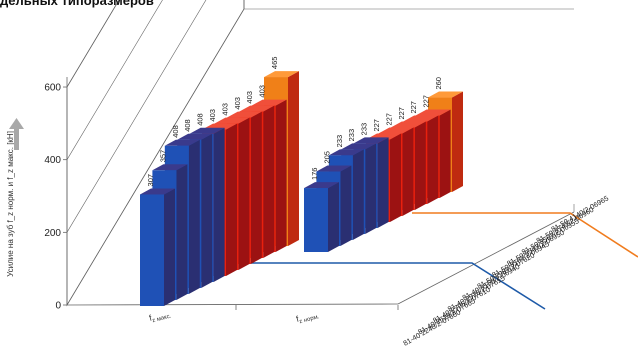 Image resolution: width=638 pixels, height=352 pixels. I want to click on category-label: fz норм., so click(307, 317).